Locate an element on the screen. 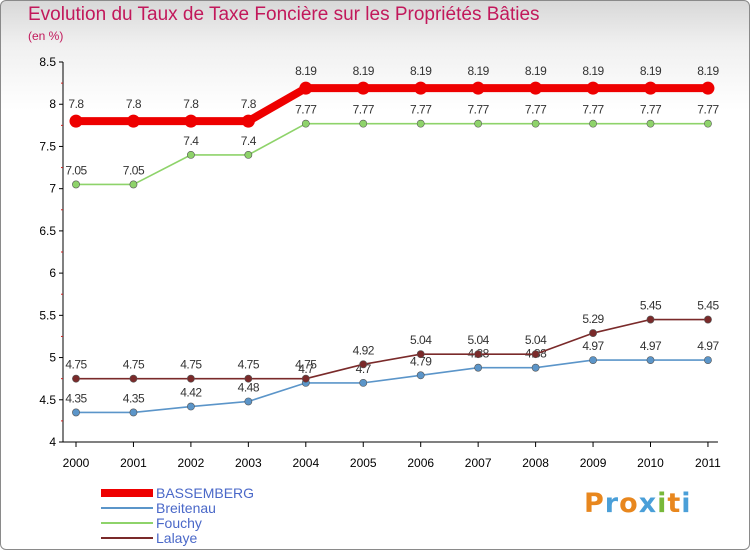 The height and width of the screenshot is (550, 750). x-tick-label: 2003 is located at coordinates (248, 463).